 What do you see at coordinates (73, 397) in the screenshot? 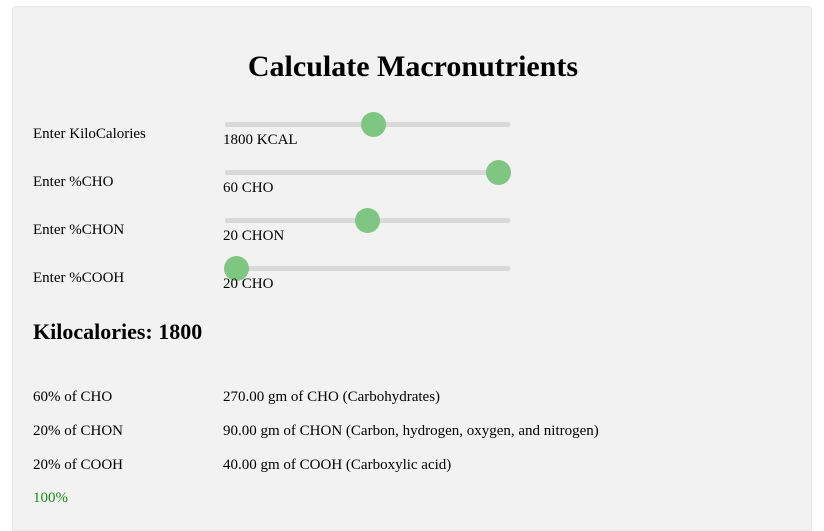
I see `cho-result-label: 60% of CHO` at bounding box center [73, 397].